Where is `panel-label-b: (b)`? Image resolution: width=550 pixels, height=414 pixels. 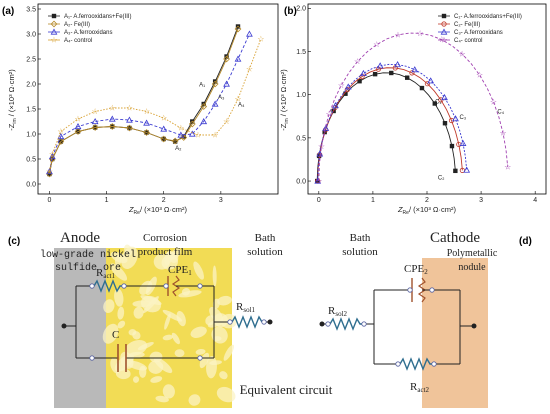 panel-label-b: (b) is located at coordinates (290, 11).